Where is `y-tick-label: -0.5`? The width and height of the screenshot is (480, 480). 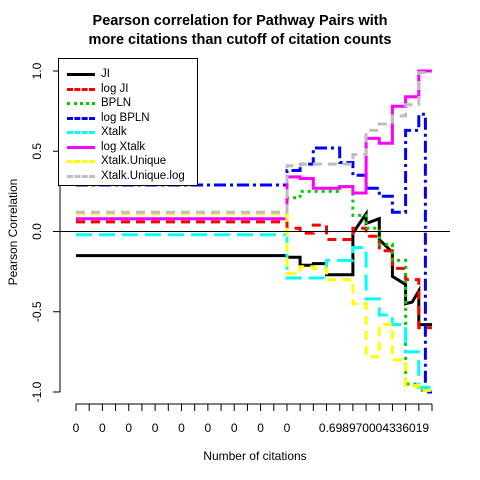
y-tick-label: -0.5 is located at coordinates (37, 311).